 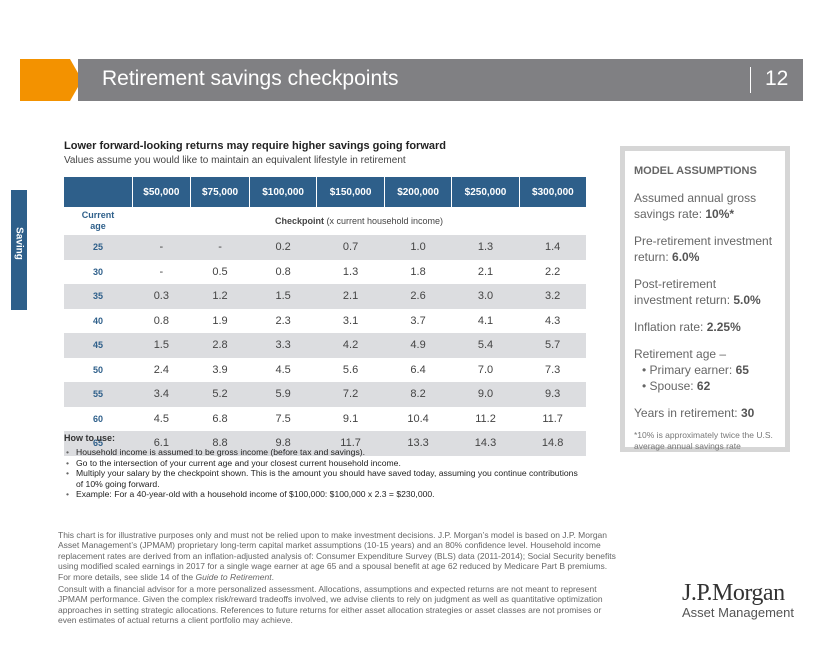 What do you see at coordinates (733, 593) in the screenshot?
I see `logo-wordmark: J.P.Morgan` at bounding box center [733, 593].